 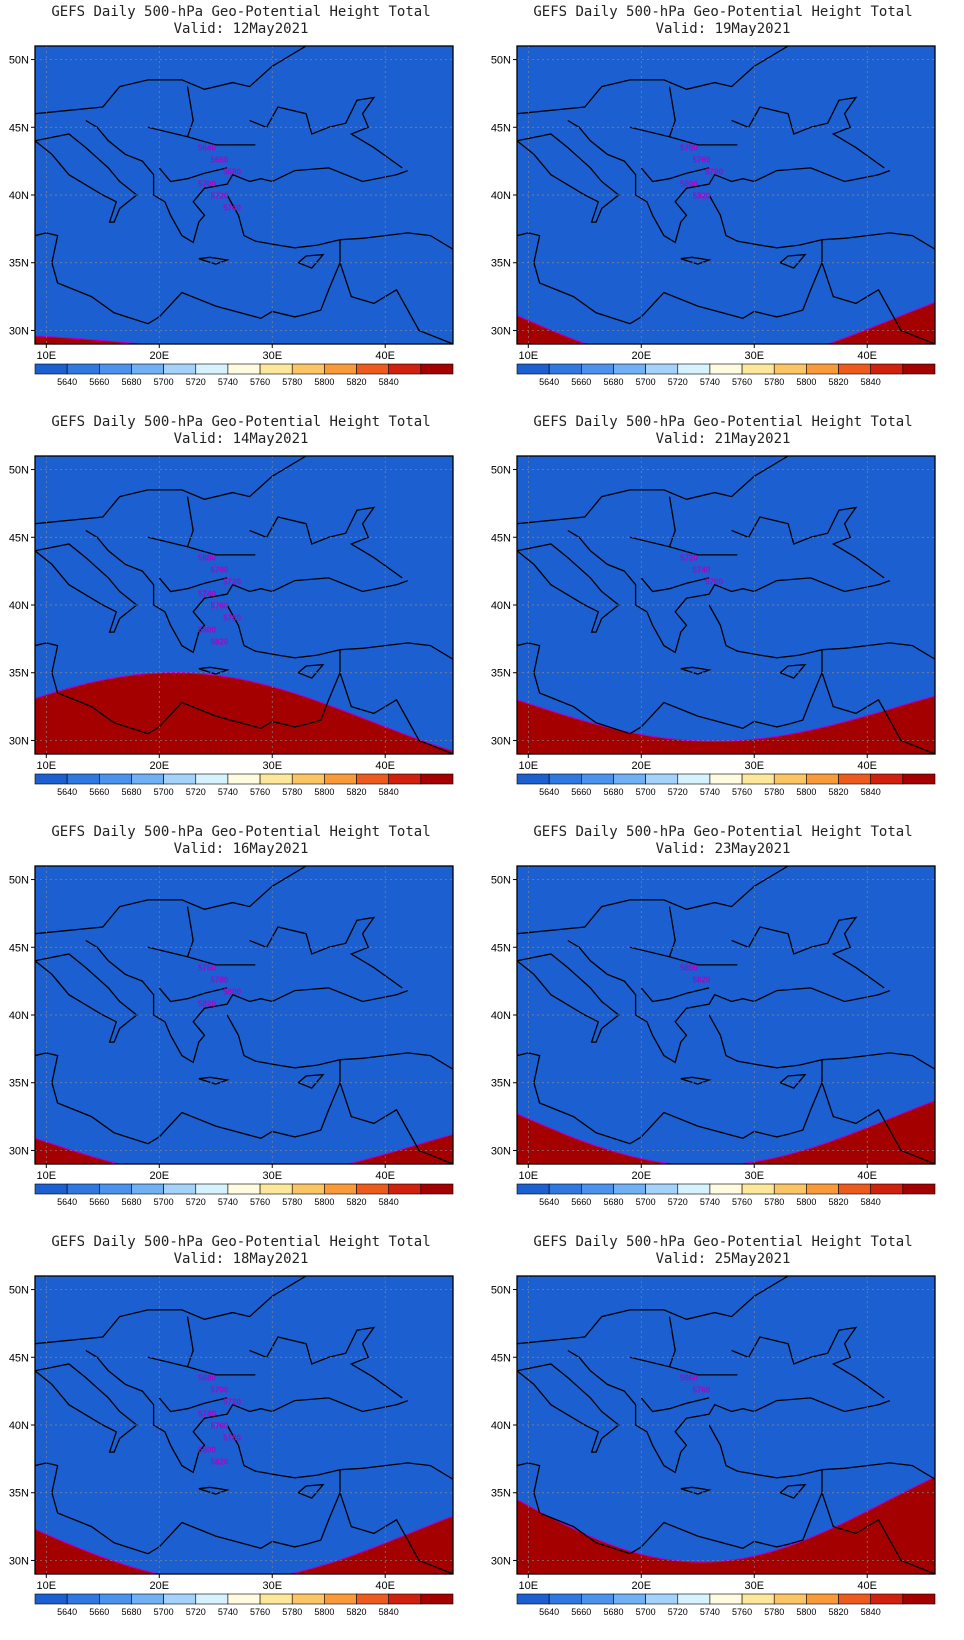 I want to click on lon-tick-label: 40E, so click(x=867, y=1586).